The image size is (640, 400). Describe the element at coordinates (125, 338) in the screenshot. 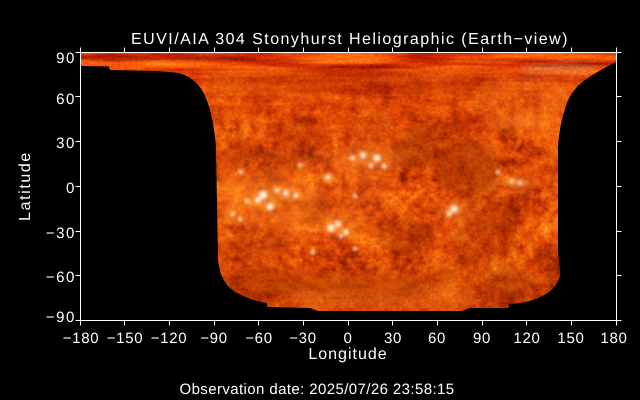

I see `svg-text: −150` at that location.